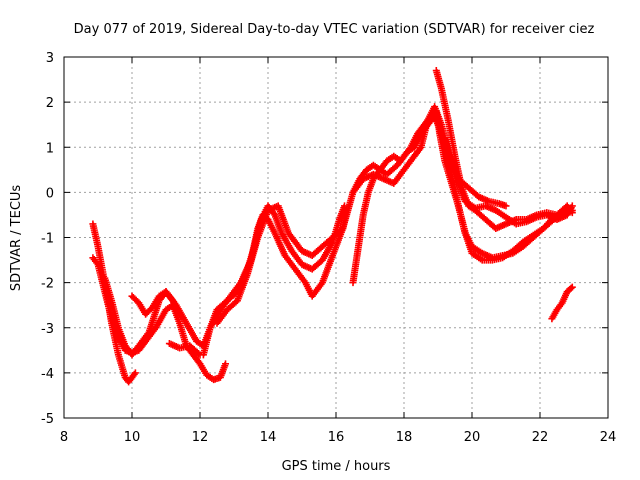 This screenshot has width=640, height=480. Describe the element at coordinates (336, 466) in the screenshot. I see `x-axis-label: GPS time / hours` at that location.